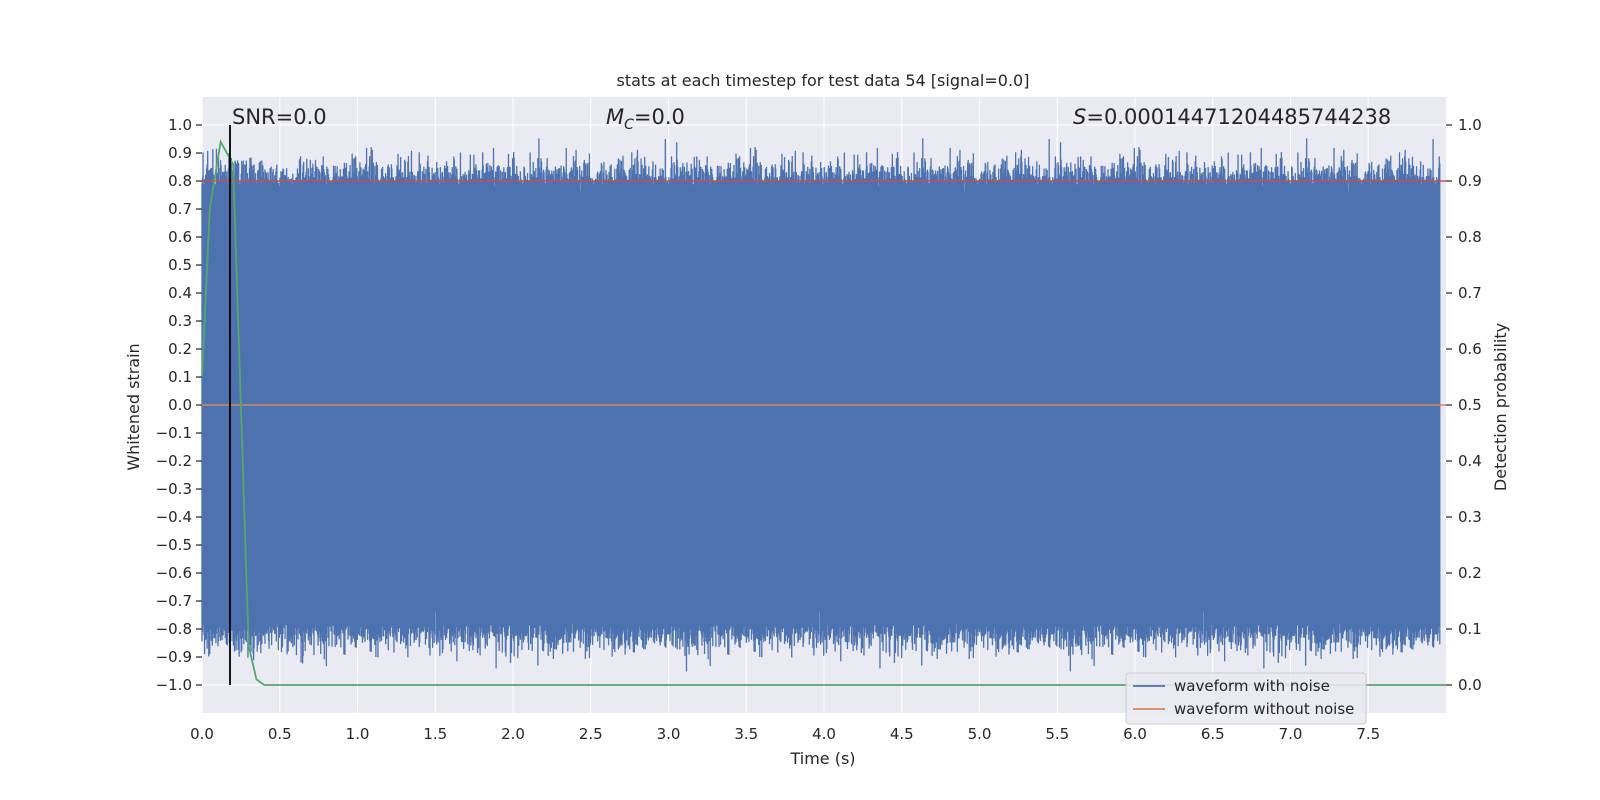 Image resolution: width=1600 pixels, height=800 pixels. Describe the element at coordinates (629, 125) in the screenshot. I see `chirp-mass-subscript: C` at that location.